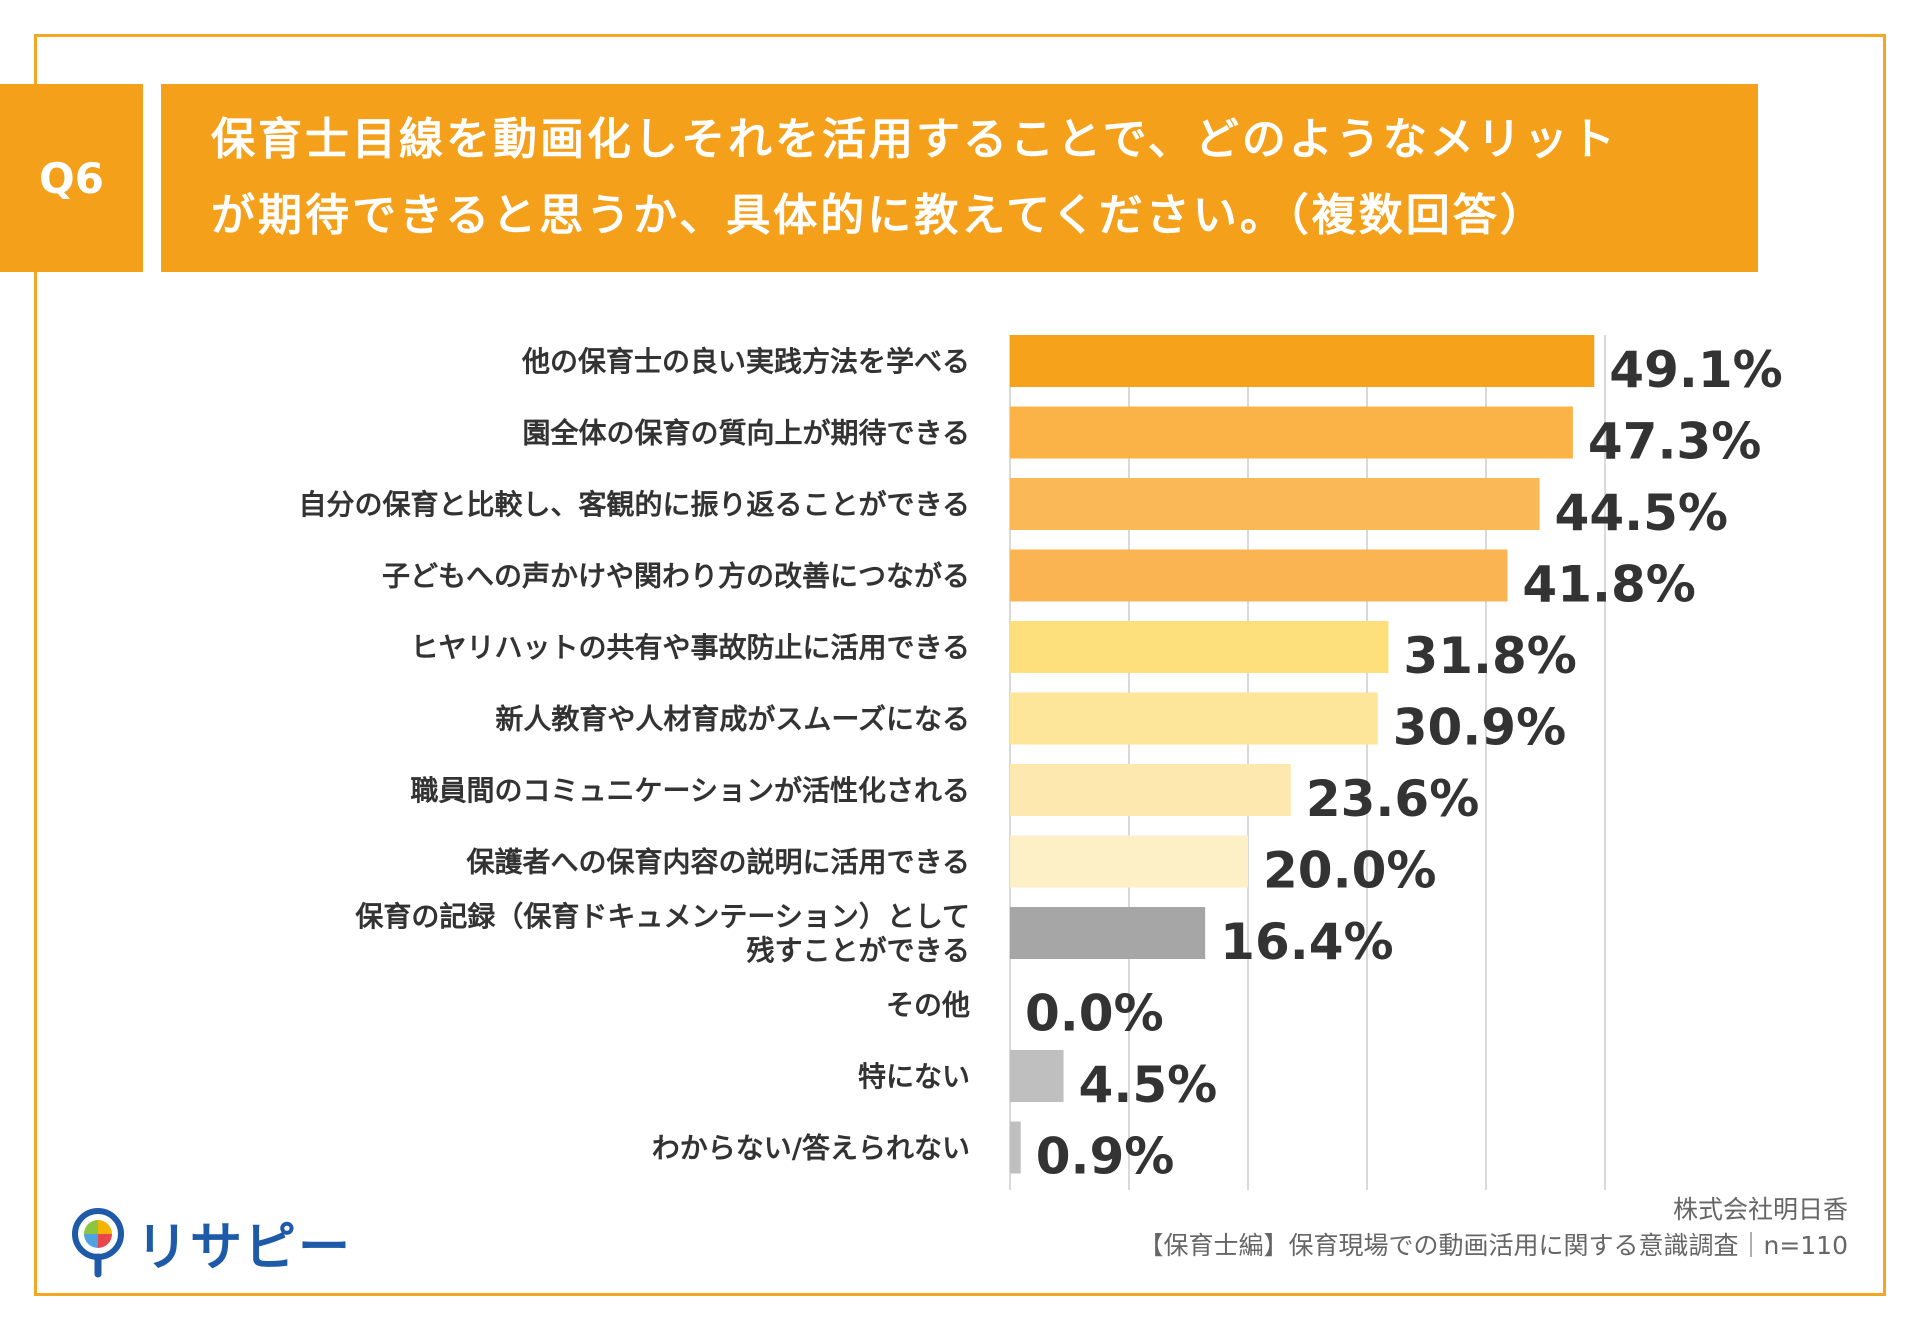 The image size is (1920, 1329). Describe the element at coordinates (746, 433) in the screenshot. I see `category-label: 園全体の保育の質向上が期待できる` at that location.